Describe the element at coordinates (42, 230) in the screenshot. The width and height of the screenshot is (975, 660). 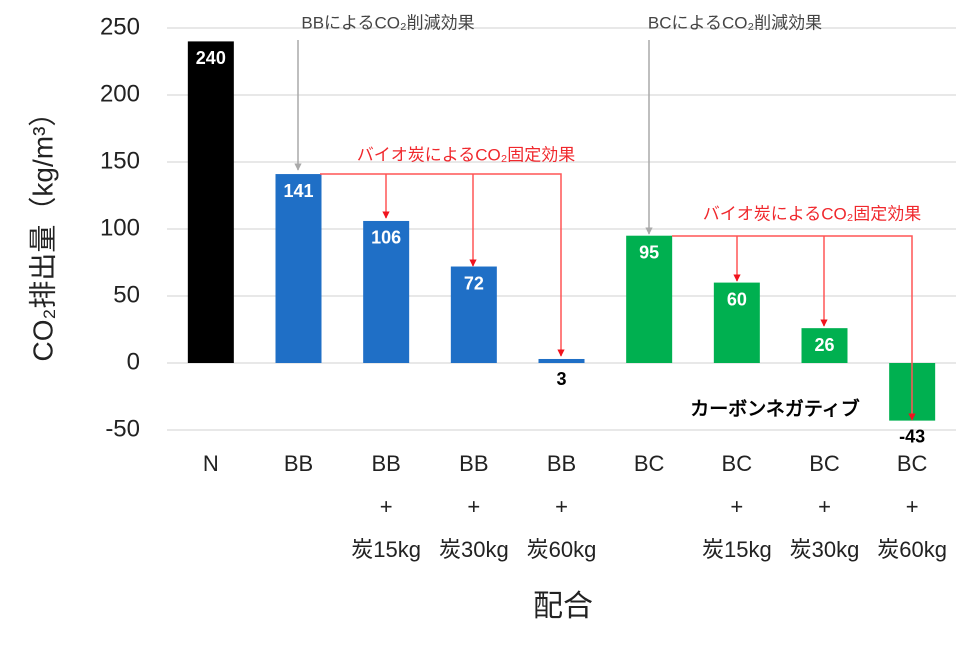
I see `y-axis-label: CO₂排出量（kg/m³）` at that location.